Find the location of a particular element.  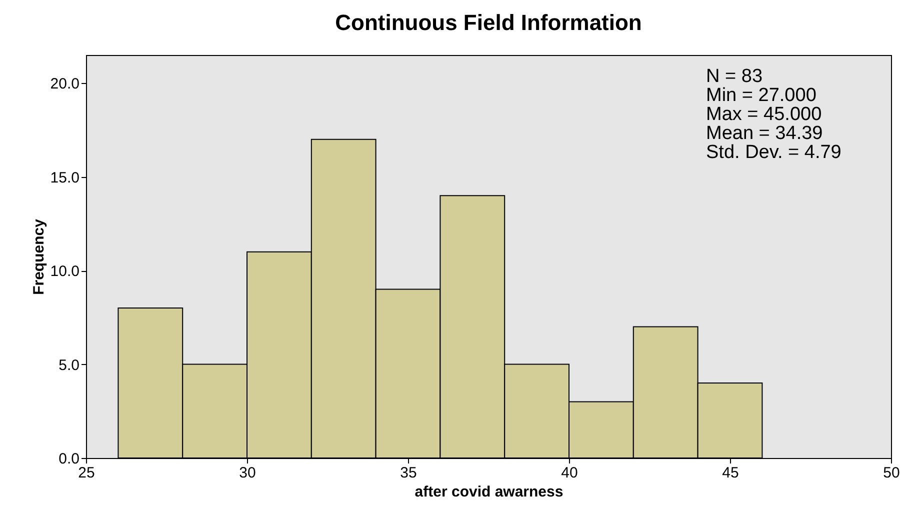

x-tick-label: 35 is located at coordinates (408, 473).